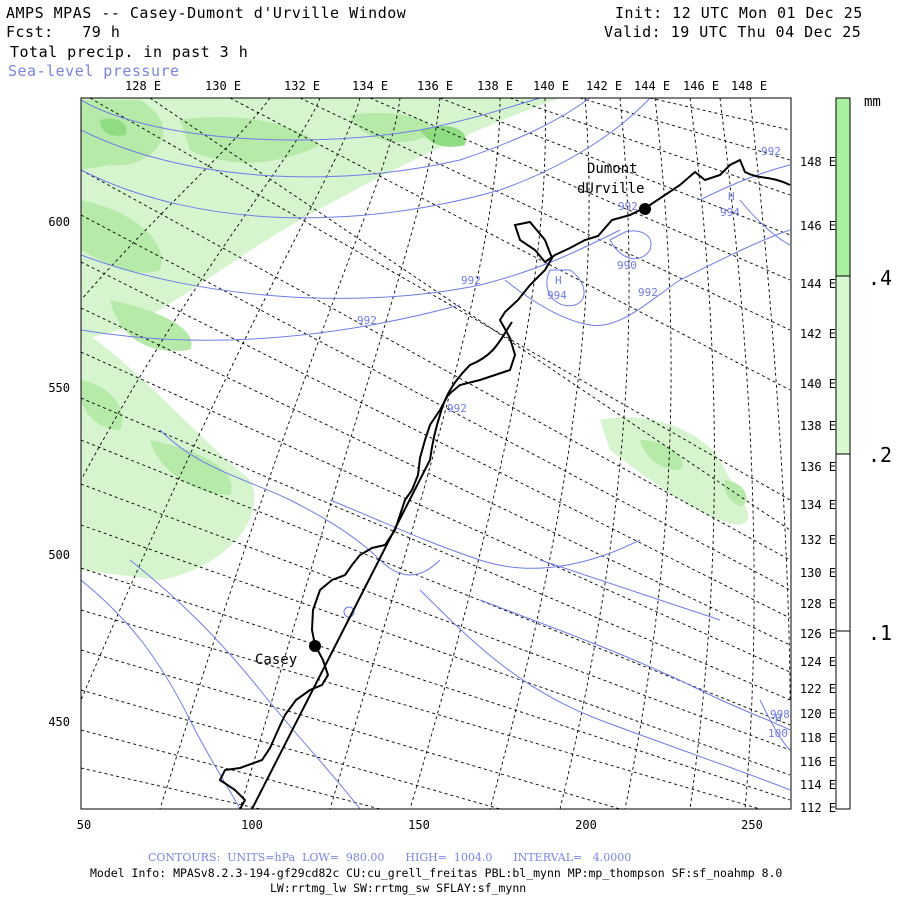 Image resolution: width=900 pixels, height=900 pixels. Describe the element at coordinates (818, 738) in the screenshot. I see `right-lon-label: 118 E` at that location.